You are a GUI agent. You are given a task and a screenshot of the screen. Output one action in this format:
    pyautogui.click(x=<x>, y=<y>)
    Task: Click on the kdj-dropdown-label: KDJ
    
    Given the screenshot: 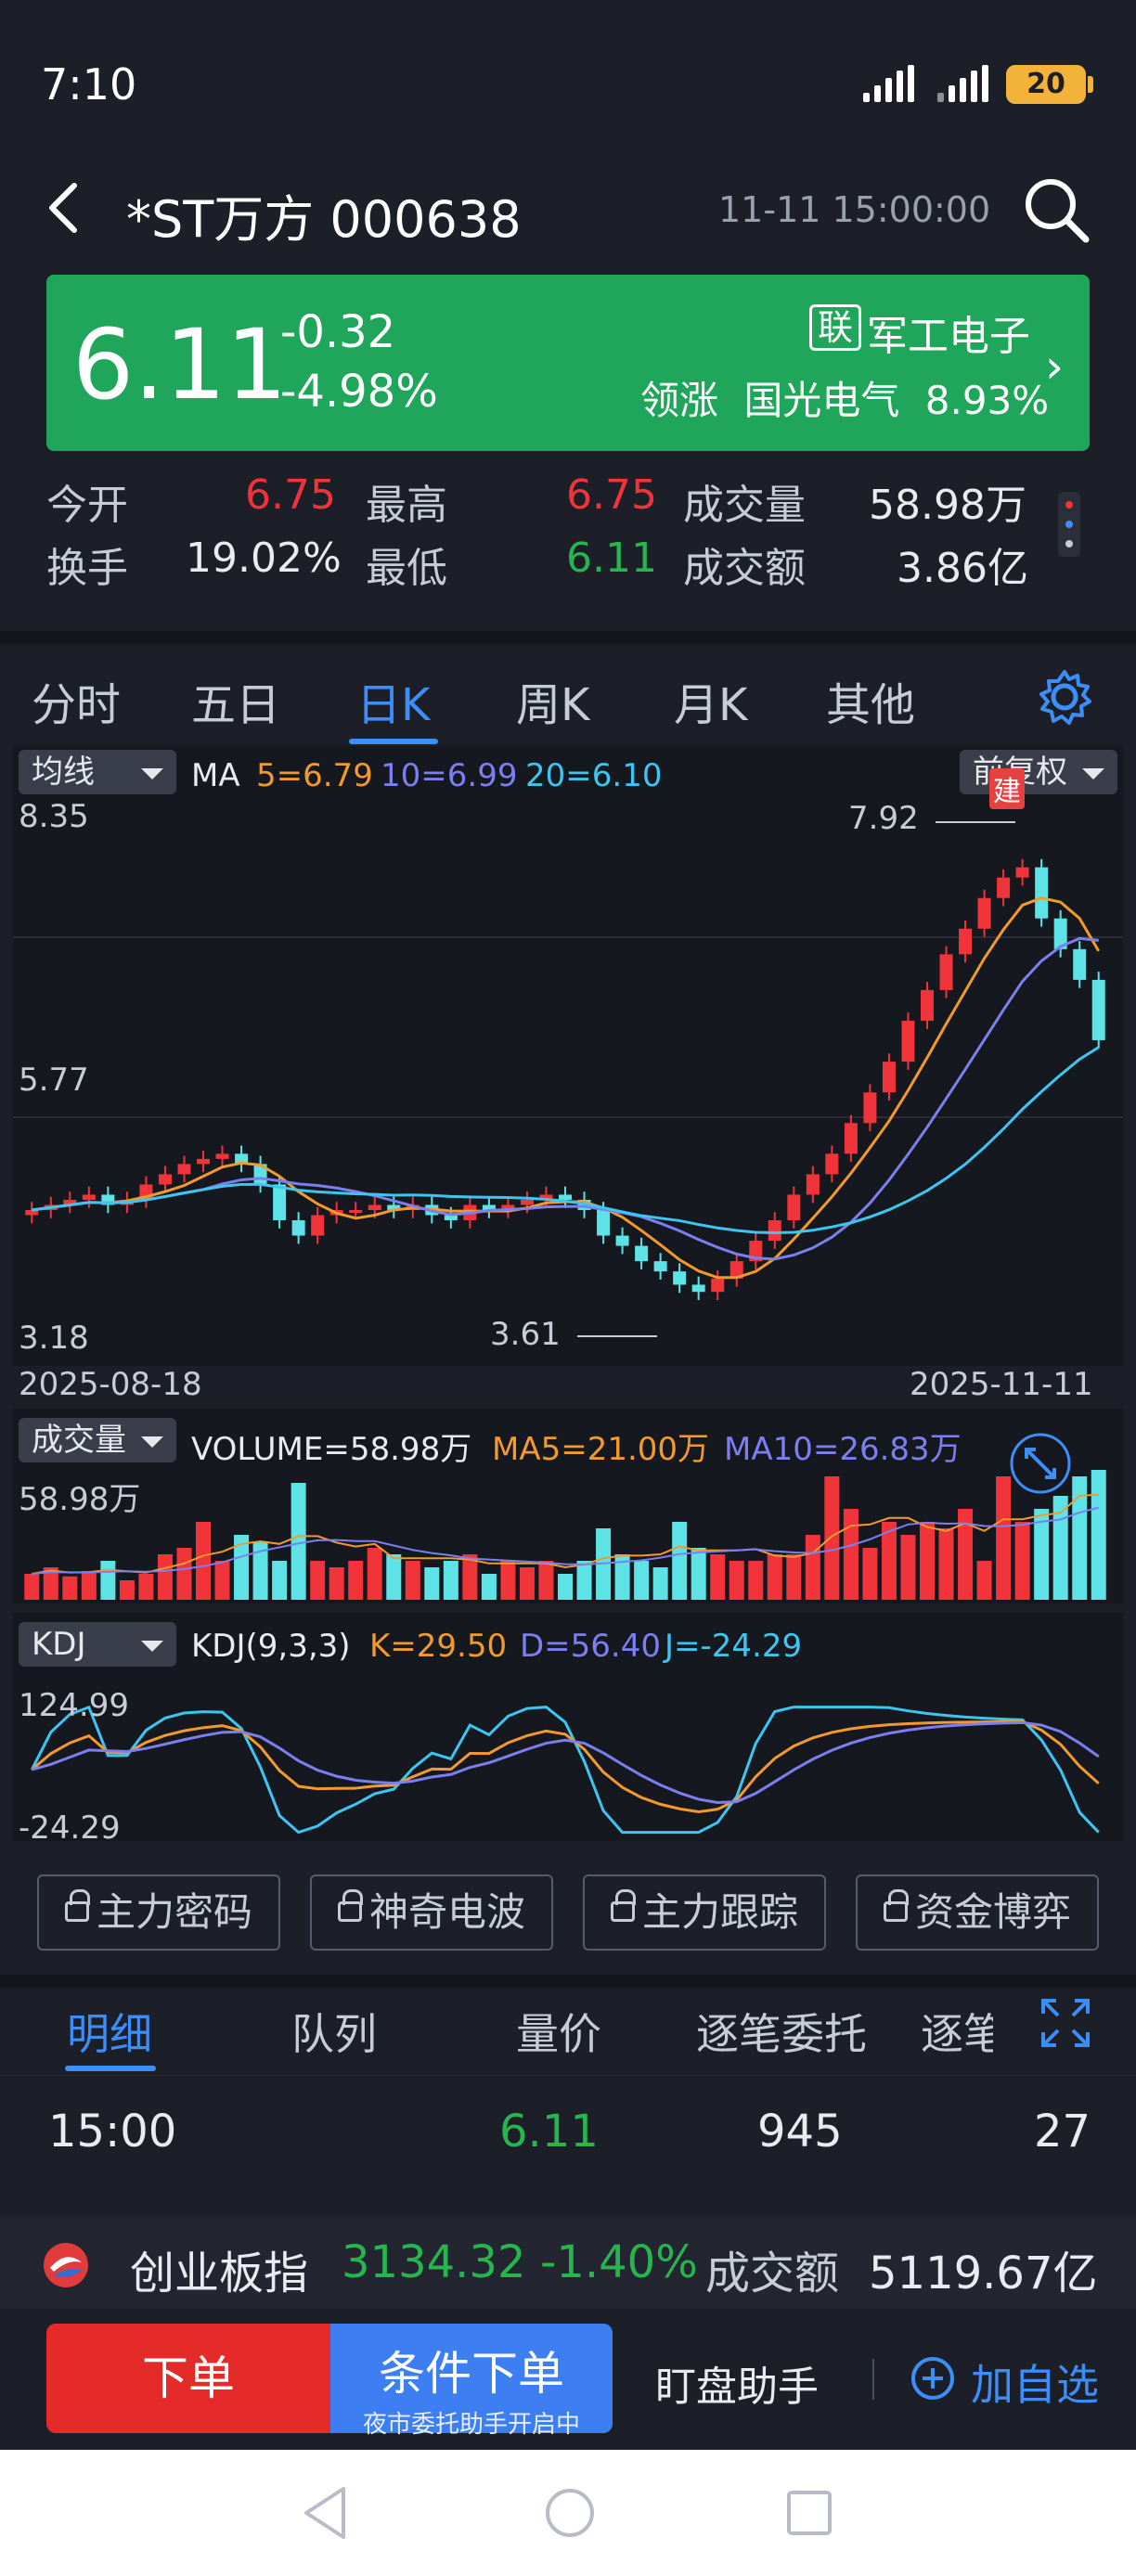 What is the action you would take?
    pyautogui.click(x=59, y=1644)
    